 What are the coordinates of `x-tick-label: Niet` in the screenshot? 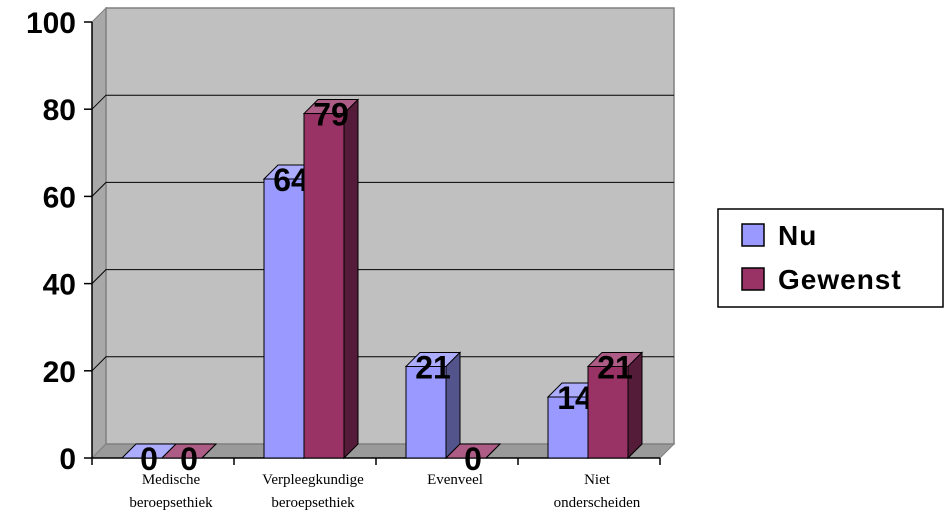 It's located at (597, 480).